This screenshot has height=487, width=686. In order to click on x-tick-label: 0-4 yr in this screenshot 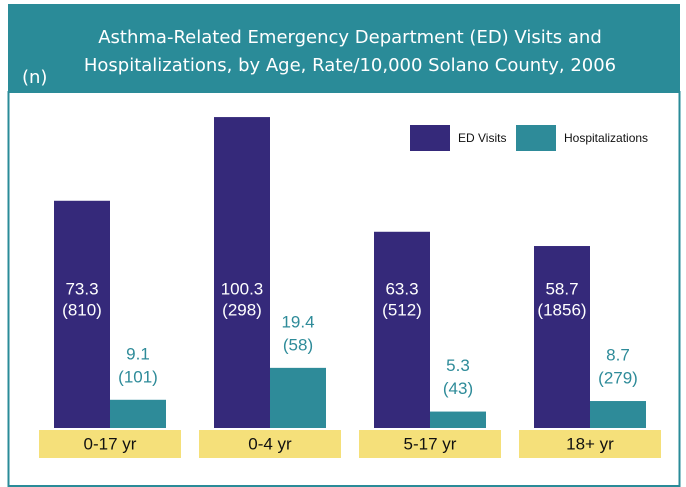, I will do `click(270, 443)`.